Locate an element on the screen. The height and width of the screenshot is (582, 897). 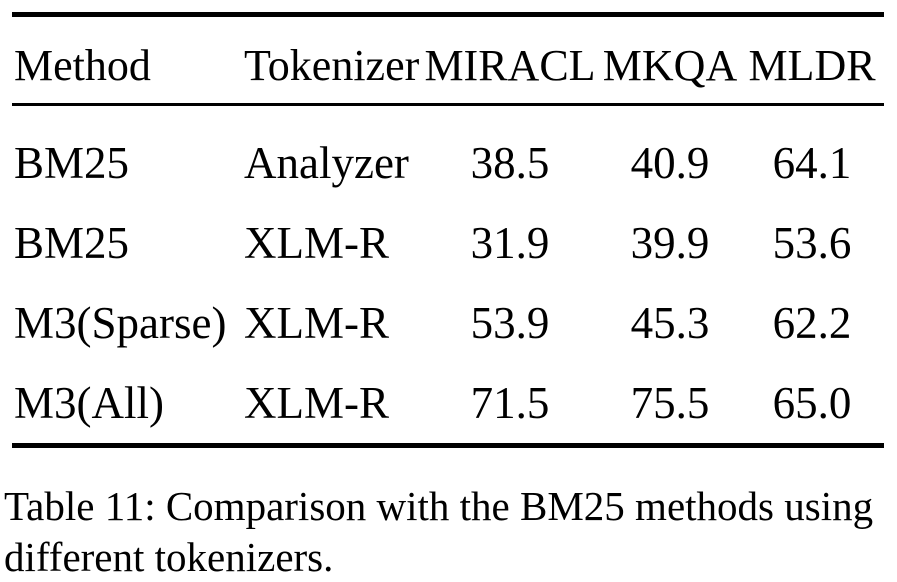
col-header-mkqa: MKQA is located at coordinates (670, 60).